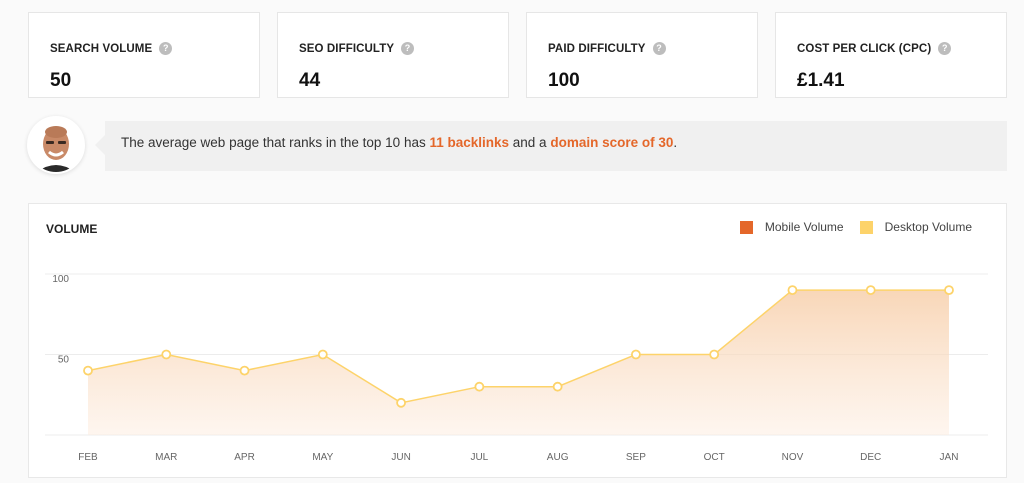 Image resolution: width=1024 pixels, height=483 pixels. What do you see at coordinates (88, 457) in the screenshot?
I see `x-tick-label: FEB` at bounding box center [88, 457].